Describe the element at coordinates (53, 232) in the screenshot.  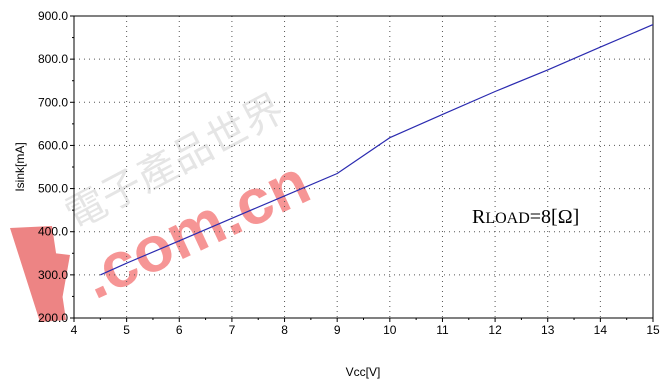
I see `y-tick-label: 400.0` at that location.